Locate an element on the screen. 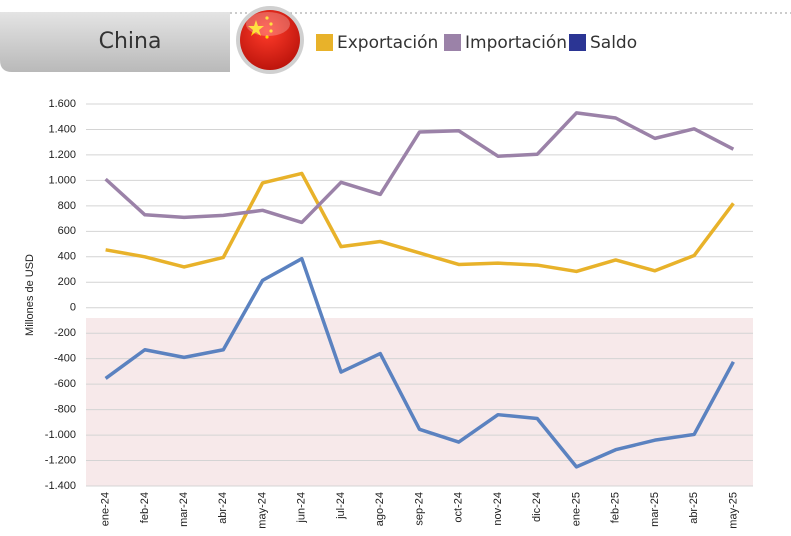 The width and height of the screenshot is (791, 536). header-tab is located at coordinates (115, 42).